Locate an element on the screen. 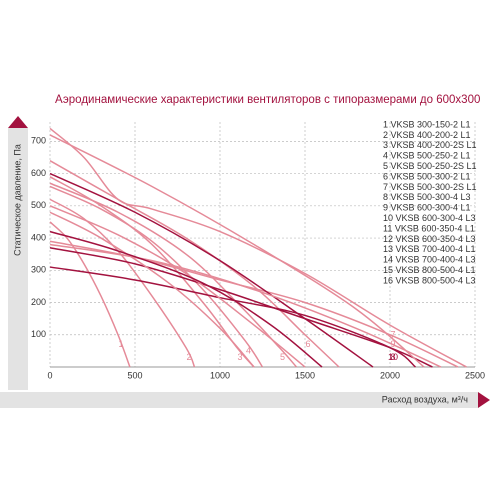 This screenshot has height=500, width=500. legend-entry: 1 VKSB 300-150-2 L1 is located at coordinates (427, 124).